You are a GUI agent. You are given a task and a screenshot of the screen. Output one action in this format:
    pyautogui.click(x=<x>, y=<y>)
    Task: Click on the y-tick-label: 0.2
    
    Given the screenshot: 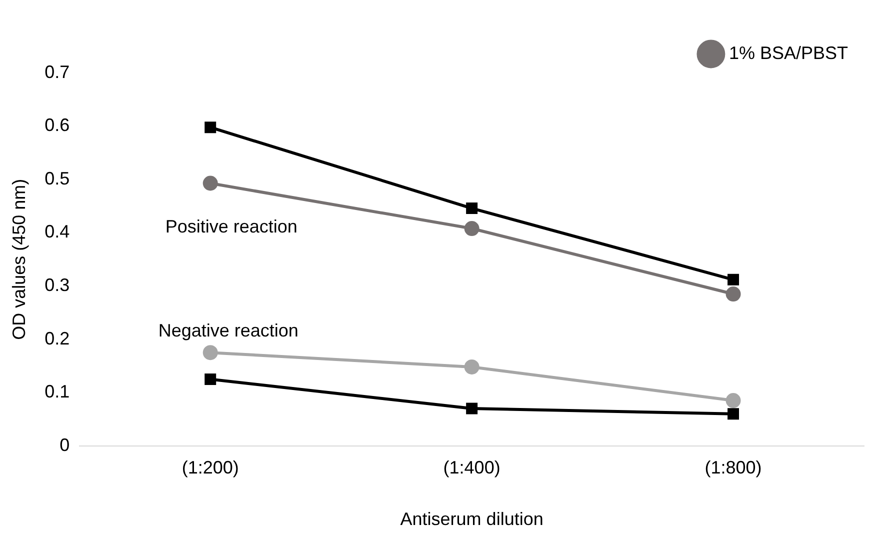 What is the action you would take?
    pyautogui.click(x=57, y=338)
    